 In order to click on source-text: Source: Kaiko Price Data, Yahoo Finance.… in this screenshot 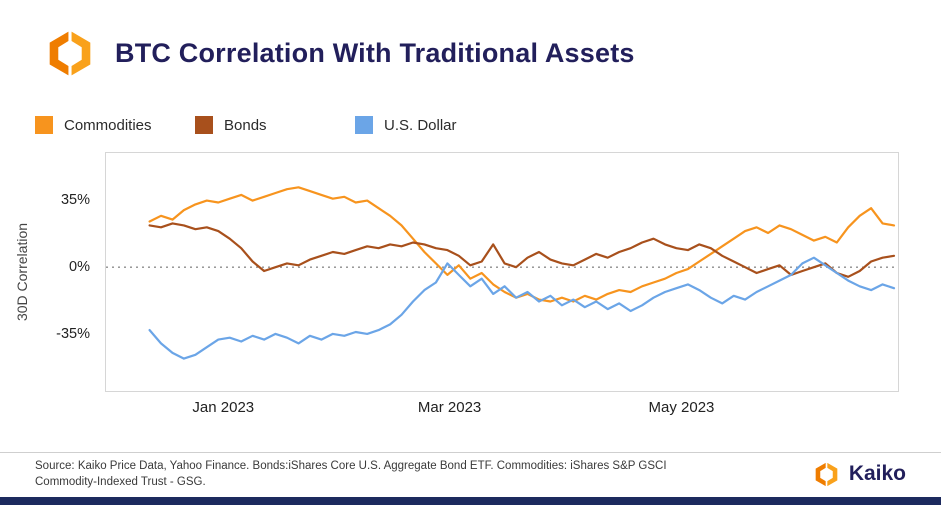, I will do `click(351, 474)`.